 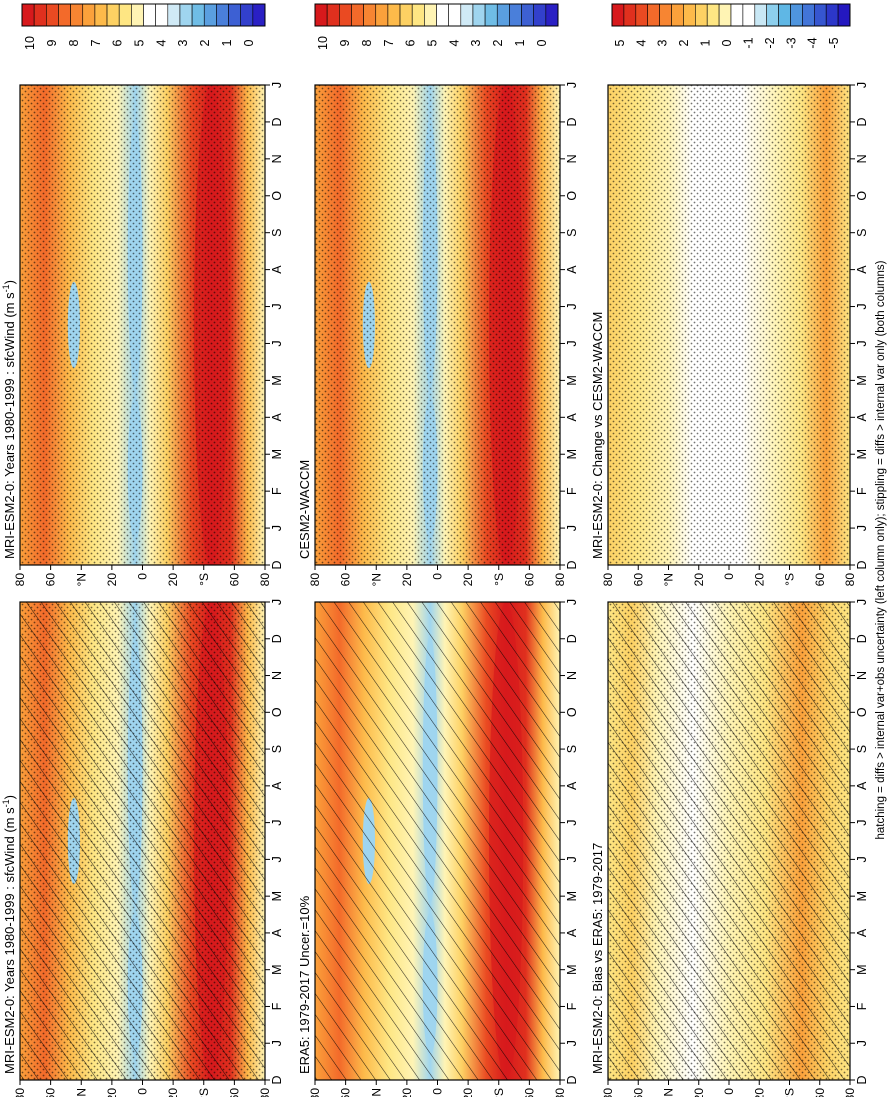 What do you see at coordinates (173, 580) in the screenshot?
I see `panel-b-y-tick-label: 20` at bounding box center [173, 580].